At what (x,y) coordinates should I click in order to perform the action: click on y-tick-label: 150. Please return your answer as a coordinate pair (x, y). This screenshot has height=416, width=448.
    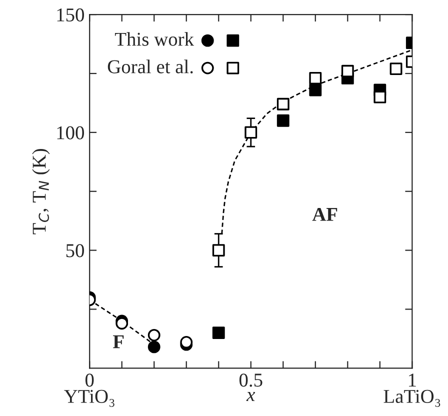
    Looking at the image, I should click on (70, 15).